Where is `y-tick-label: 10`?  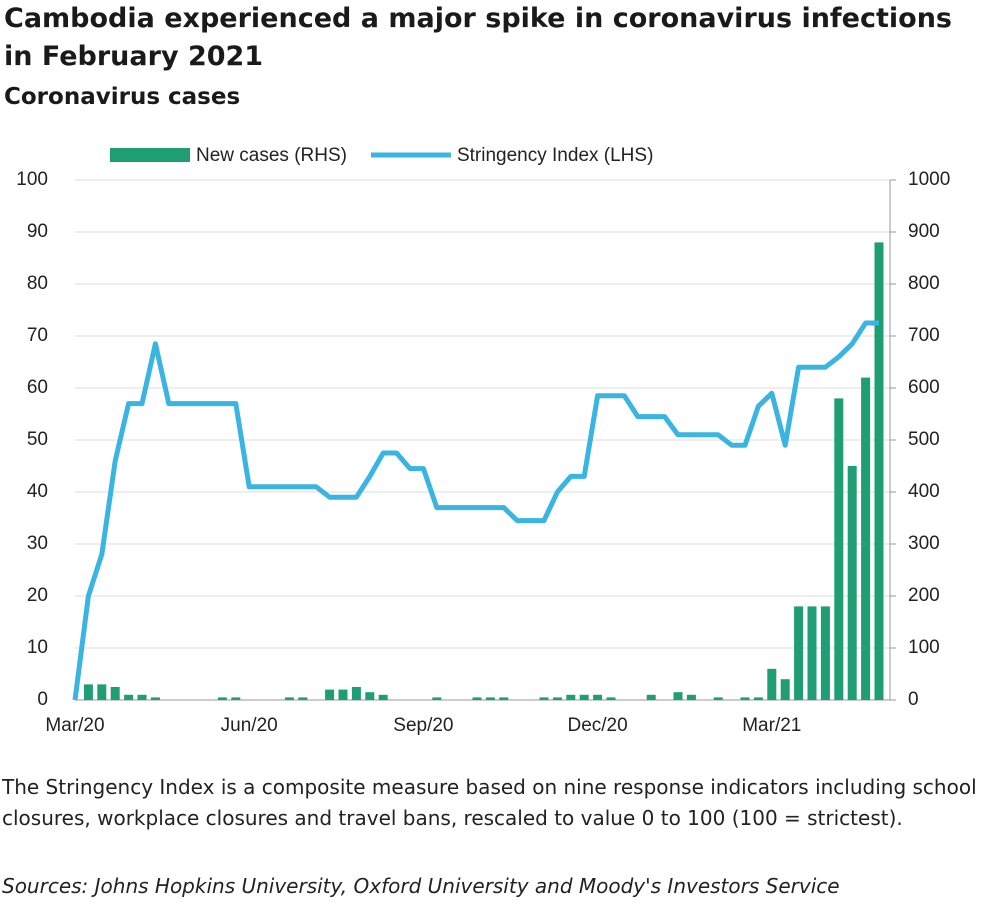
y-tick-label: 10 is located at coordinates (37, 647).